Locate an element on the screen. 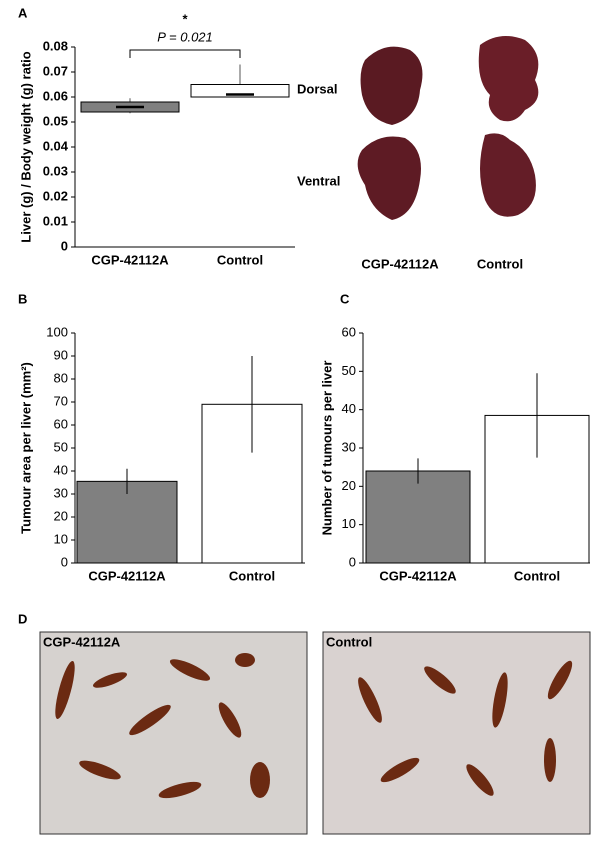  y-tick-label: 80 is located at coordinates (61, 377).